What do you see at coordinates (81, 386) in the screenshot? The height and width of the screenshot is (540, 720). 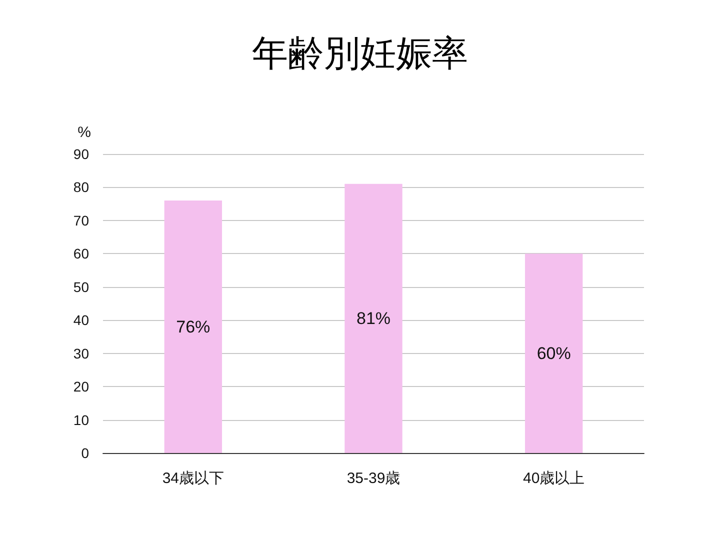 I see `y-tick-label: 20` at bounding box center [81, 386].